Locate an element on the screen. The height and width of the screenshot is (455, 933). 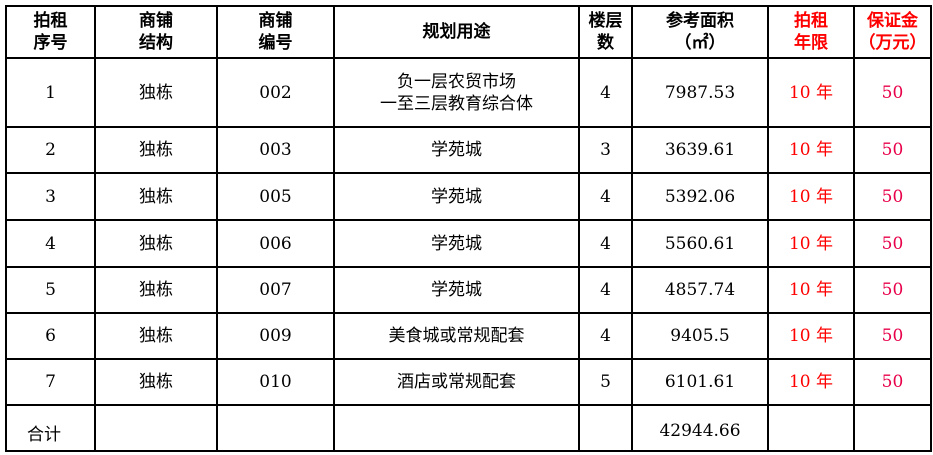
col-shop-number-header: 商铺 编号 is located at coordinates (275, 32).